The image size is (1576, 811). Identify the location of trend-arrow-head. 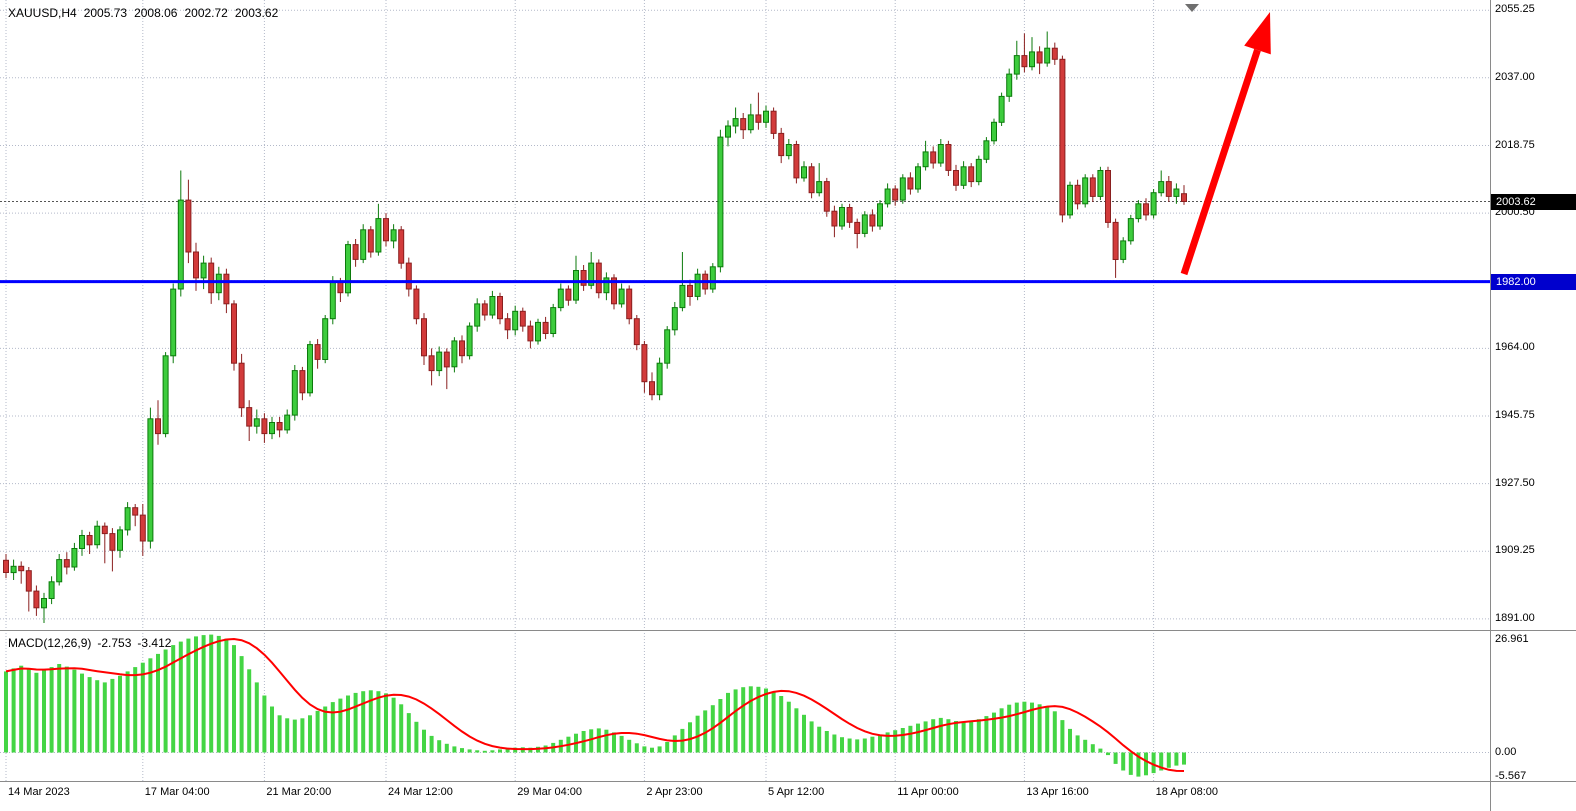
(1257, 33).